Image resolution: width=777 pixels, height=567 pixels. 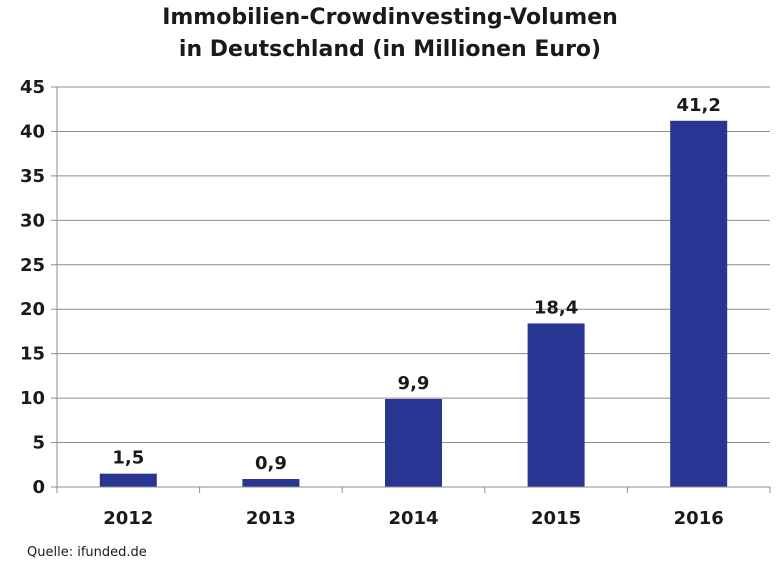 What do you see at coordinates (32, 176) in the screenshot?
I see `y-tick-label: 35` at bounding box center [32, 176].